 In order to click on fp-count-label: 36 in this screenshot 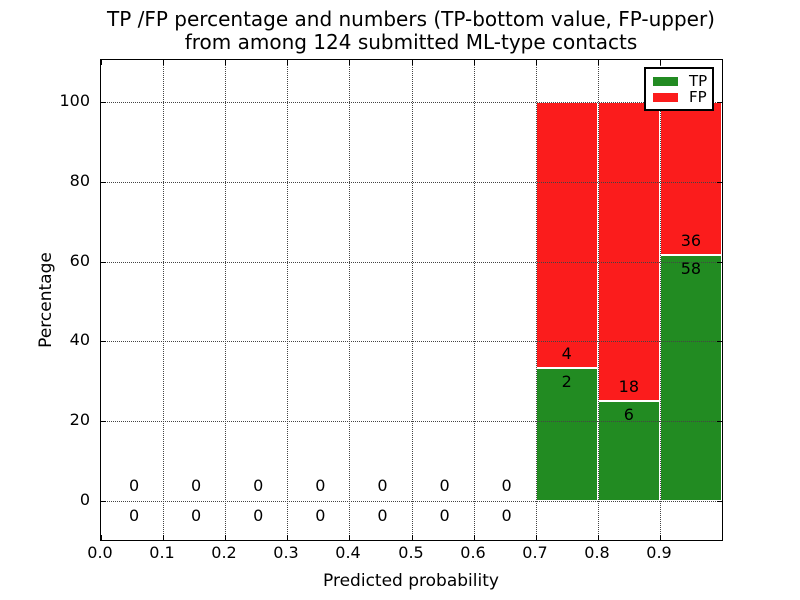, I will do `click(691, 240)`.